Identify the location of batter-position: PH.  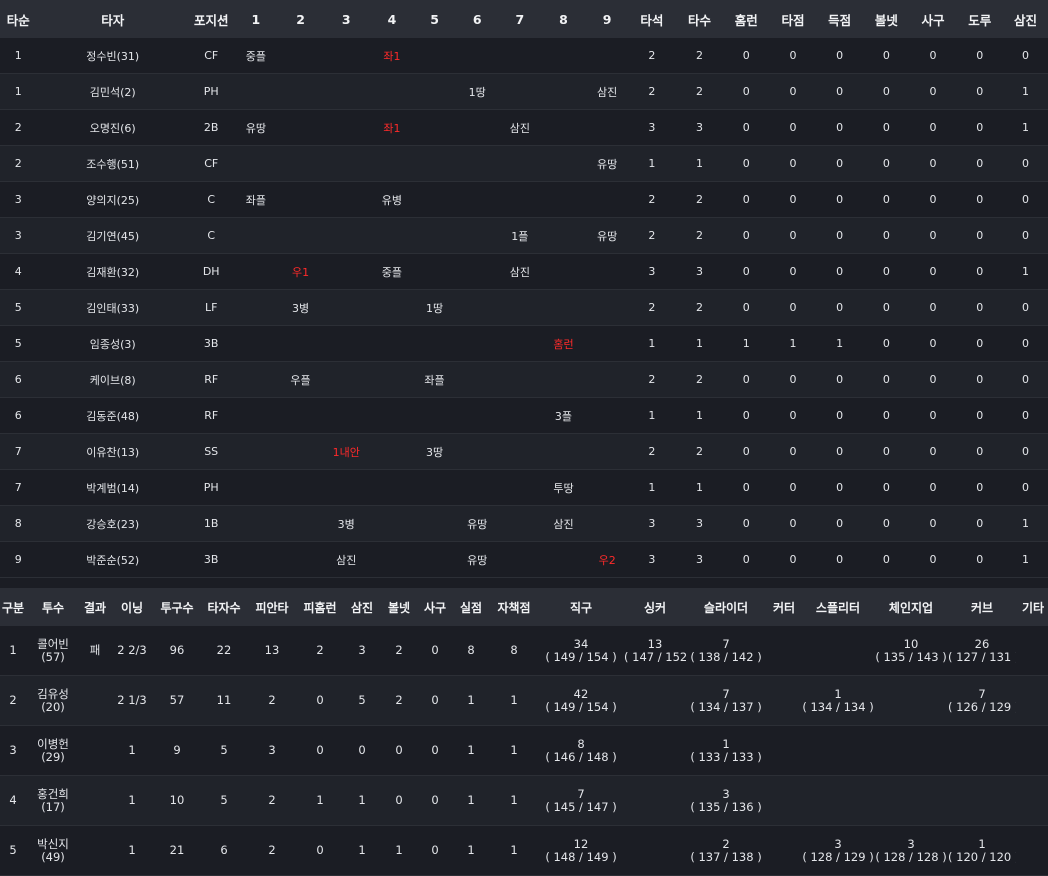
(211, 91).